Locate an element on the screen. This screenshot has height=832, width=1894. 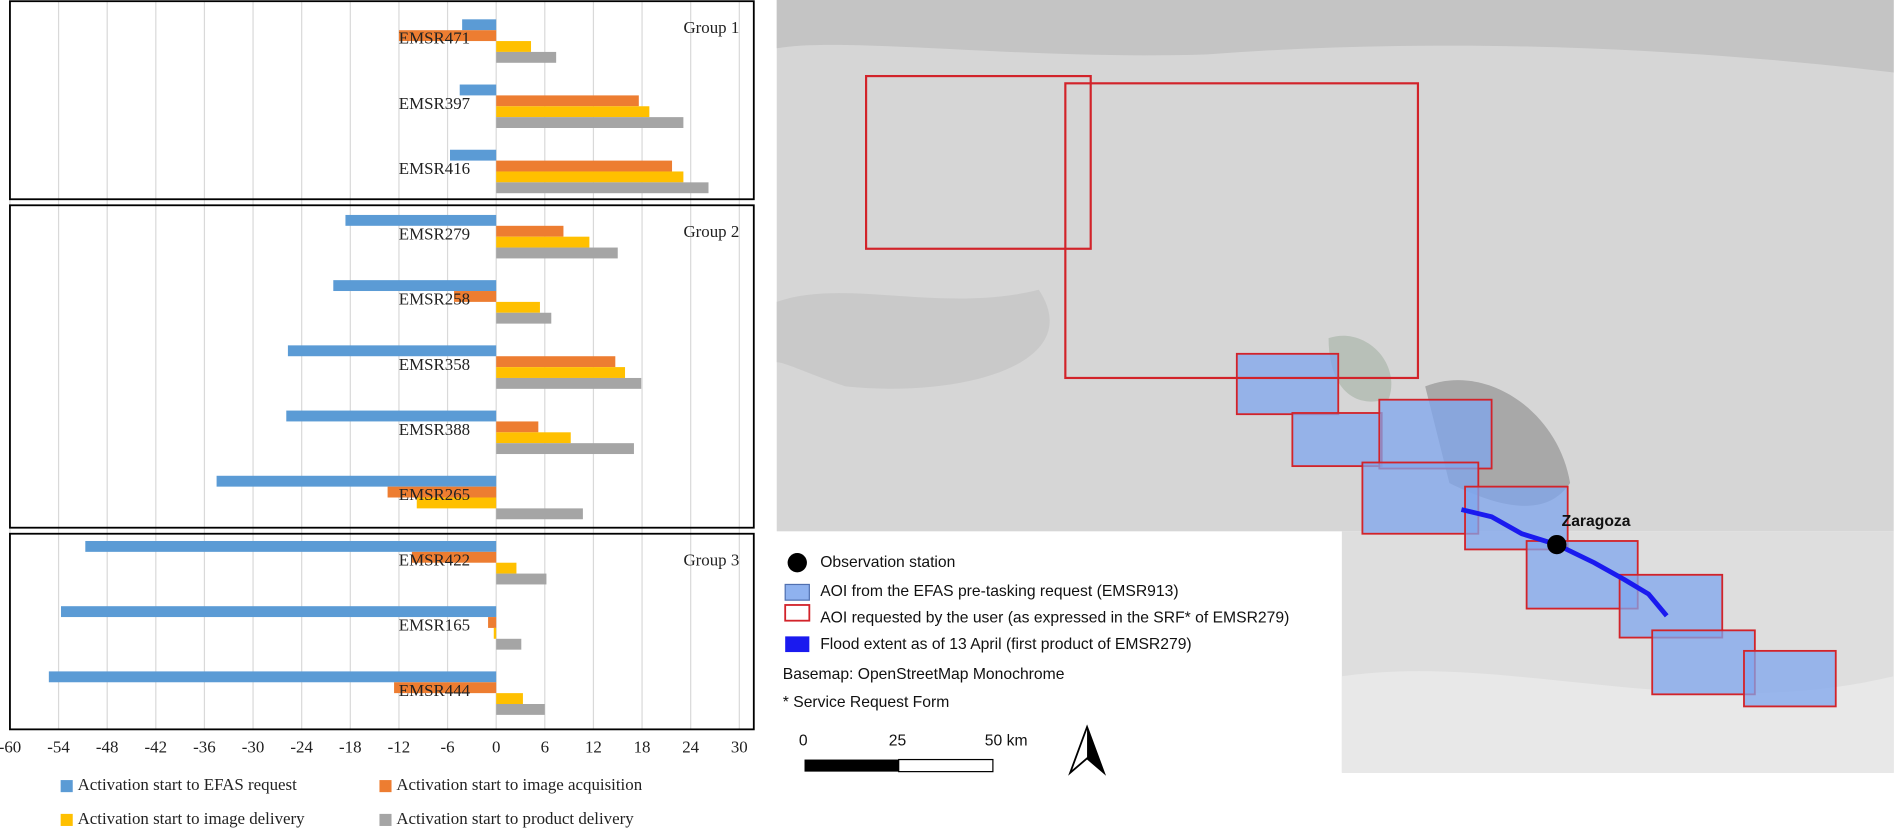
x-tick-label: -42 is located at coordinates (156, 747).